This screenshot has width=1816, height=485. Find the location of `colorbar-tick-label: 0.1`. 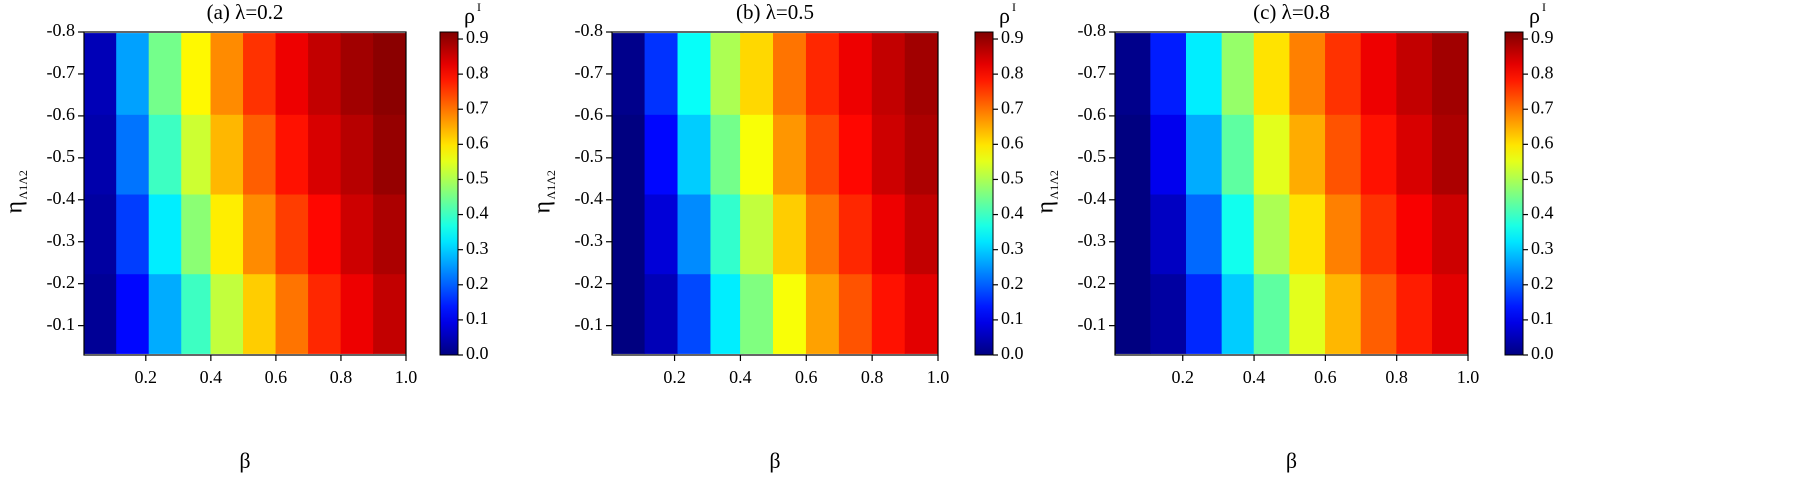

colorbar-tick-label: 0.1 is located at coordinates (1012, 318).